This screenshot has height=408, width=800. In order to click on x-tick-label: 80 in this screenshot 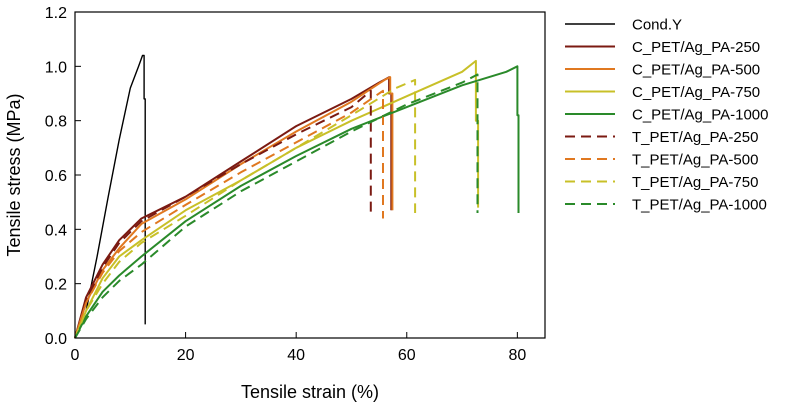, I will do `click(517, 355)`.